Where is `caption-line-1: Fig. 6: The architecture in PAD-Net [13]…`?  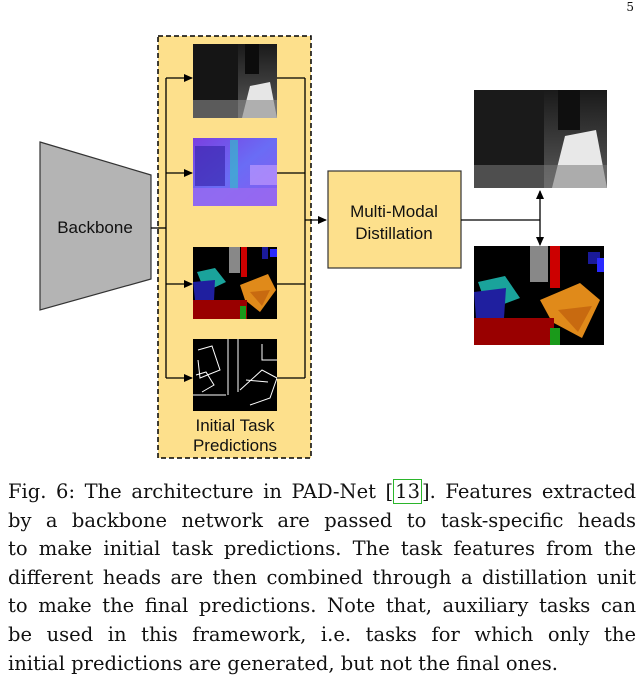 caption-line-1: Fig. 6: The architecture in PAD-Net [13]… is located at coordinates (322, 492).